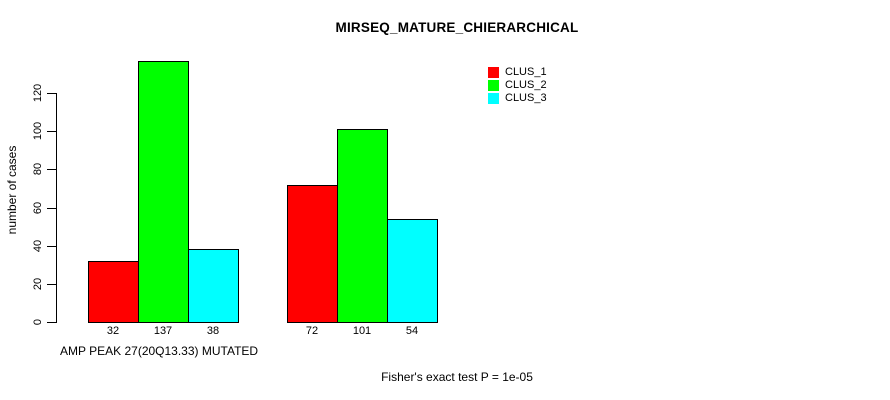 This screenshot has width=890, height=400. I want to click on legend-label: CLUS_3, so click(526, 98).